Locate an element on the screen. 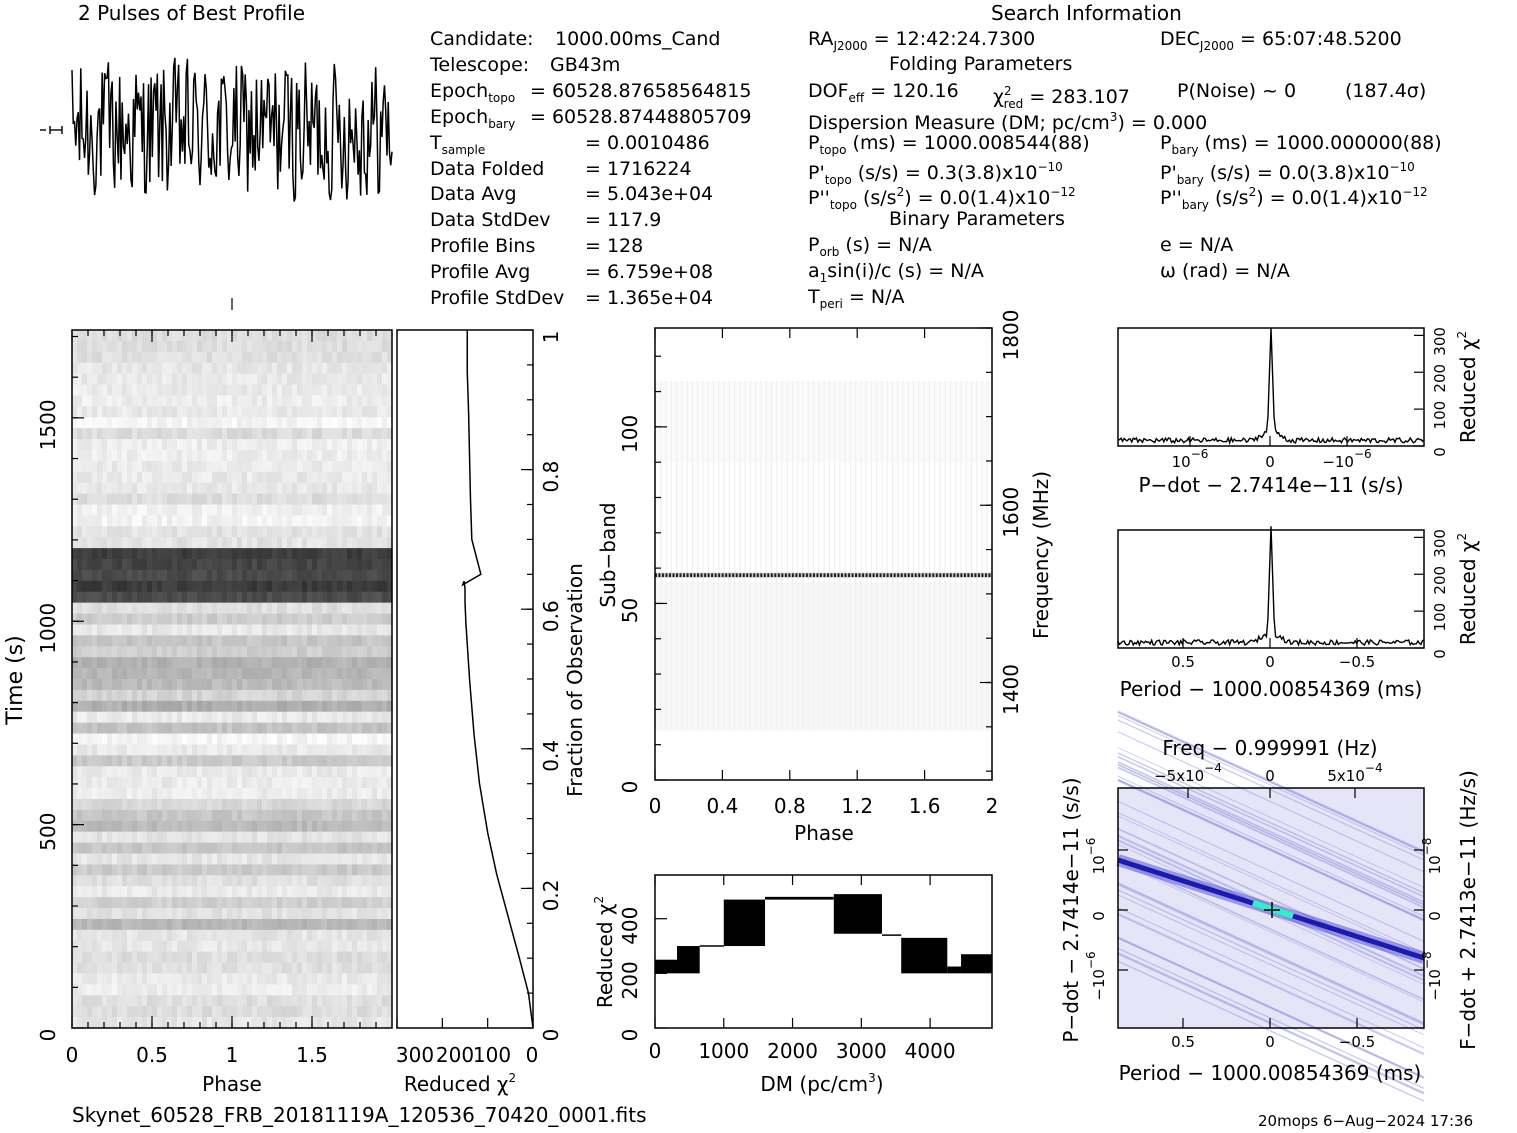  info-row: Profile Bins = 128 is located at coordinates (536, 246).